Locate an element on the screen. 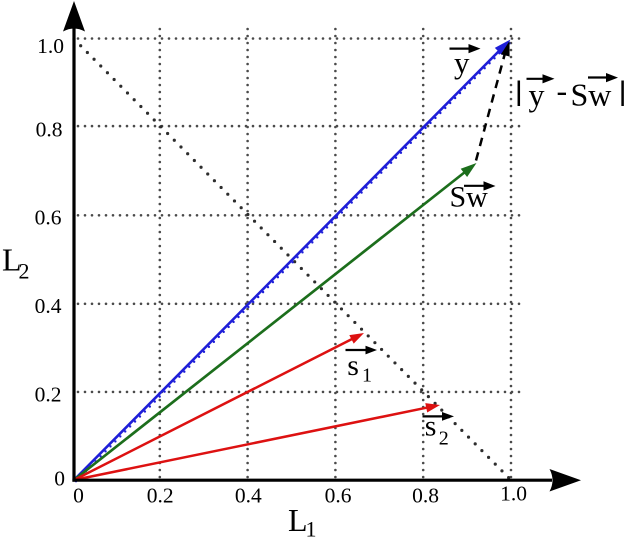  svg-text: Sw is located at coordinates (591, 95).